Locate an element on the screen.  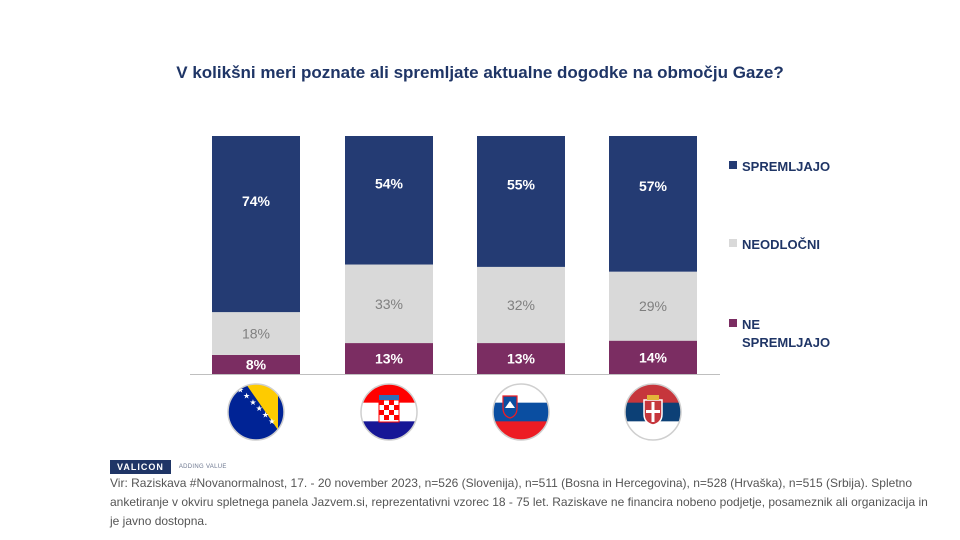
data-label-bosna-in-hercegovina-neodlo-ni: 18% is located at coordinates (256, 334).